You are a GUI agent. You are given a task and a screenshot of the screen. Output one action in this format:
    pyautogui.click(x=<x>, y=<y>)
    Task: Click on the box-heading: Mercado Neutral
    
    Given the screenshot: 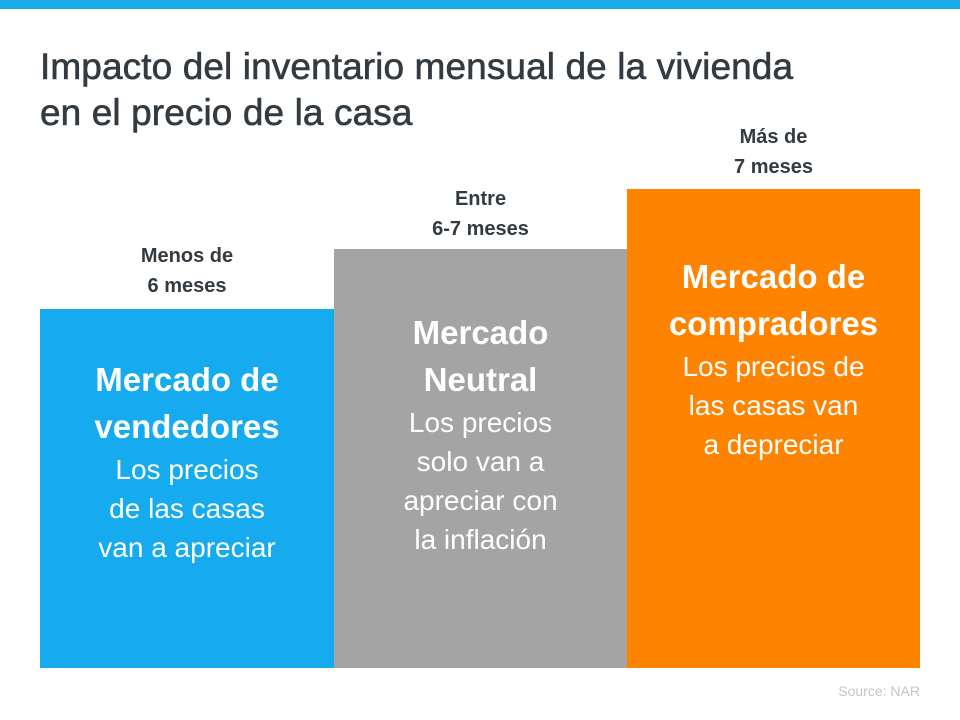 What is the action you would take?
    pyautogui.click(x=480, y=356)
    